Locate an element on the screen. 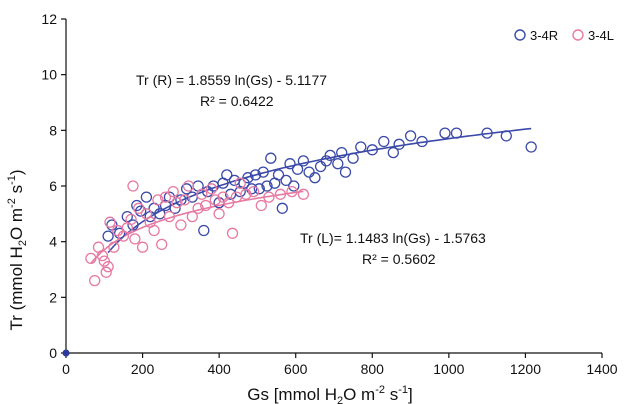 The image size is (627, 404). y-tick-label: 0 is located at coordinates (53, 353).